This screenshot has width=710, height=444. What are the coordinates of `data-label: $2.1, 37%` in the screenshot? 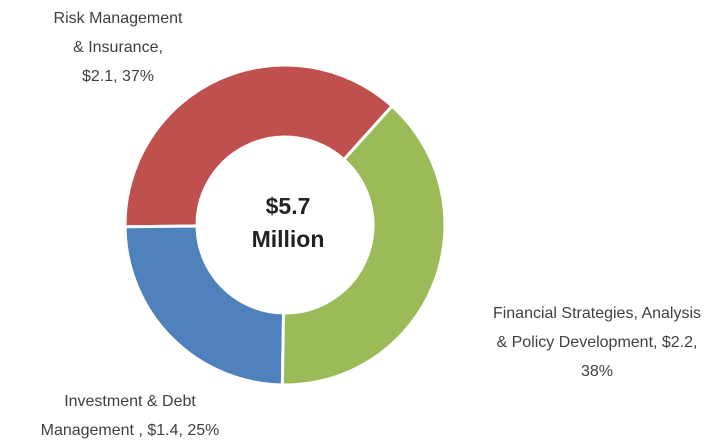 It's located at (118, 76).